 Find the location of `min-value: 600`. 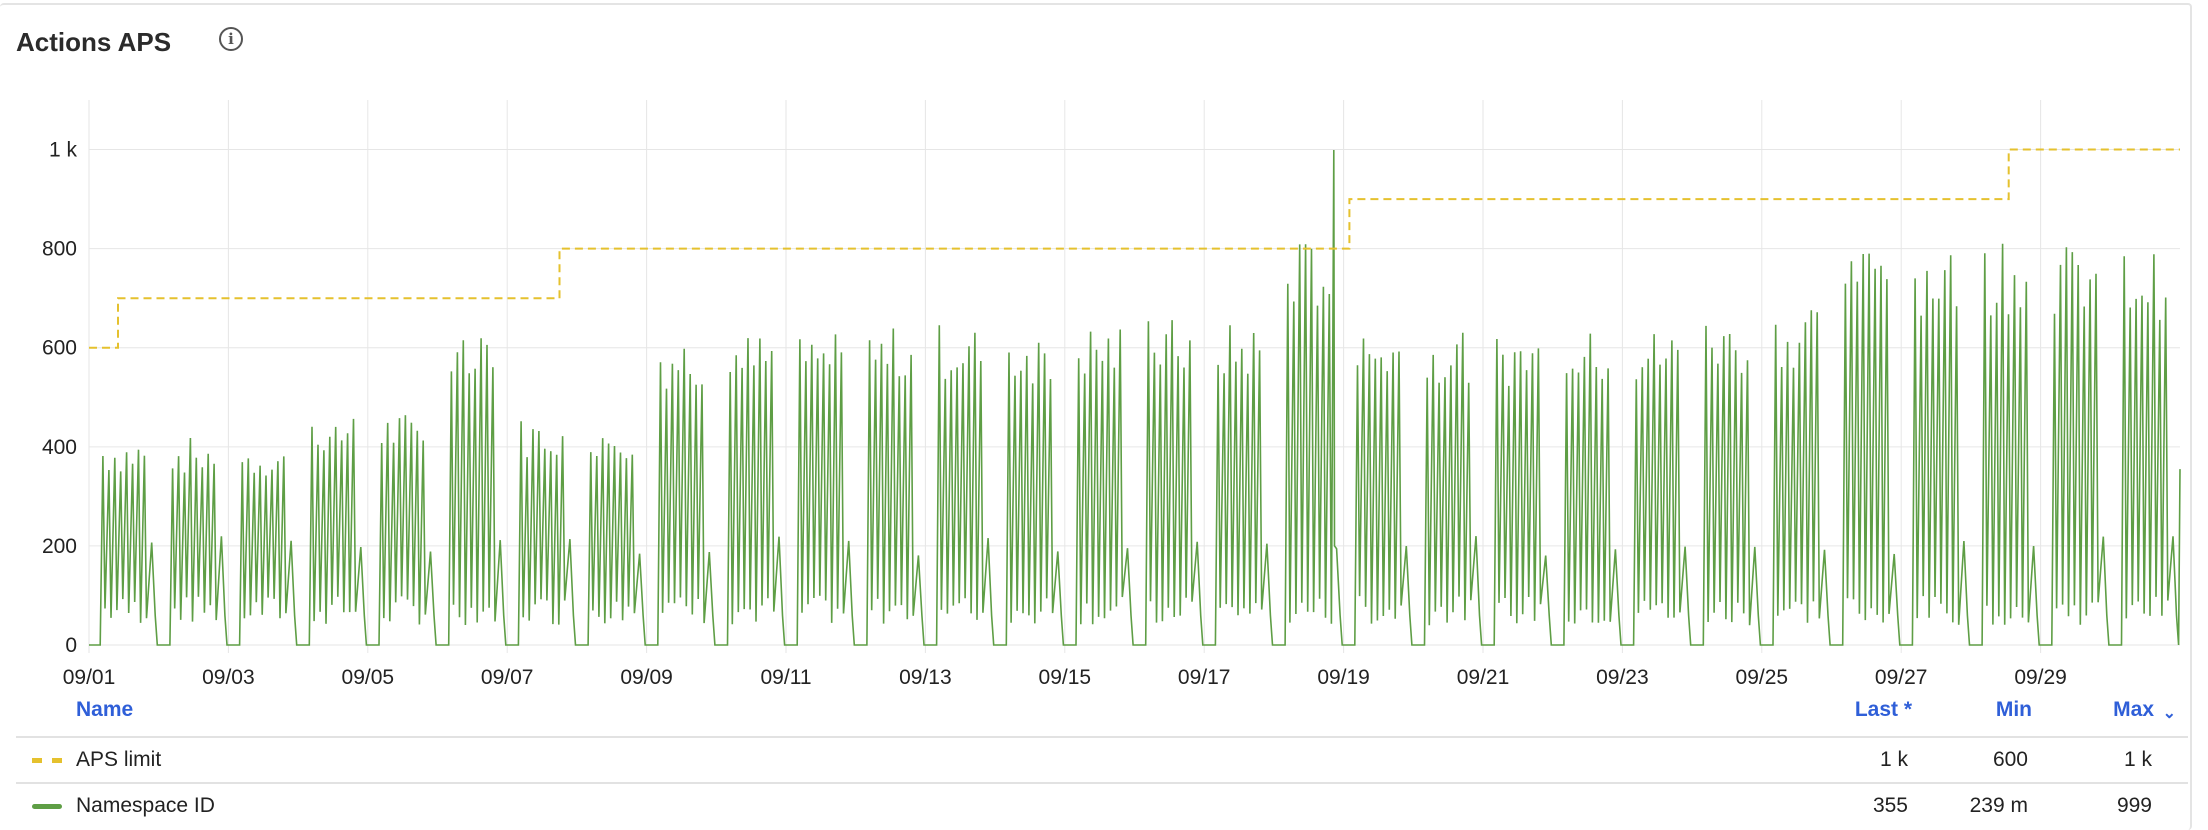

min-value: 600 is located at coordinates (2010, 759).